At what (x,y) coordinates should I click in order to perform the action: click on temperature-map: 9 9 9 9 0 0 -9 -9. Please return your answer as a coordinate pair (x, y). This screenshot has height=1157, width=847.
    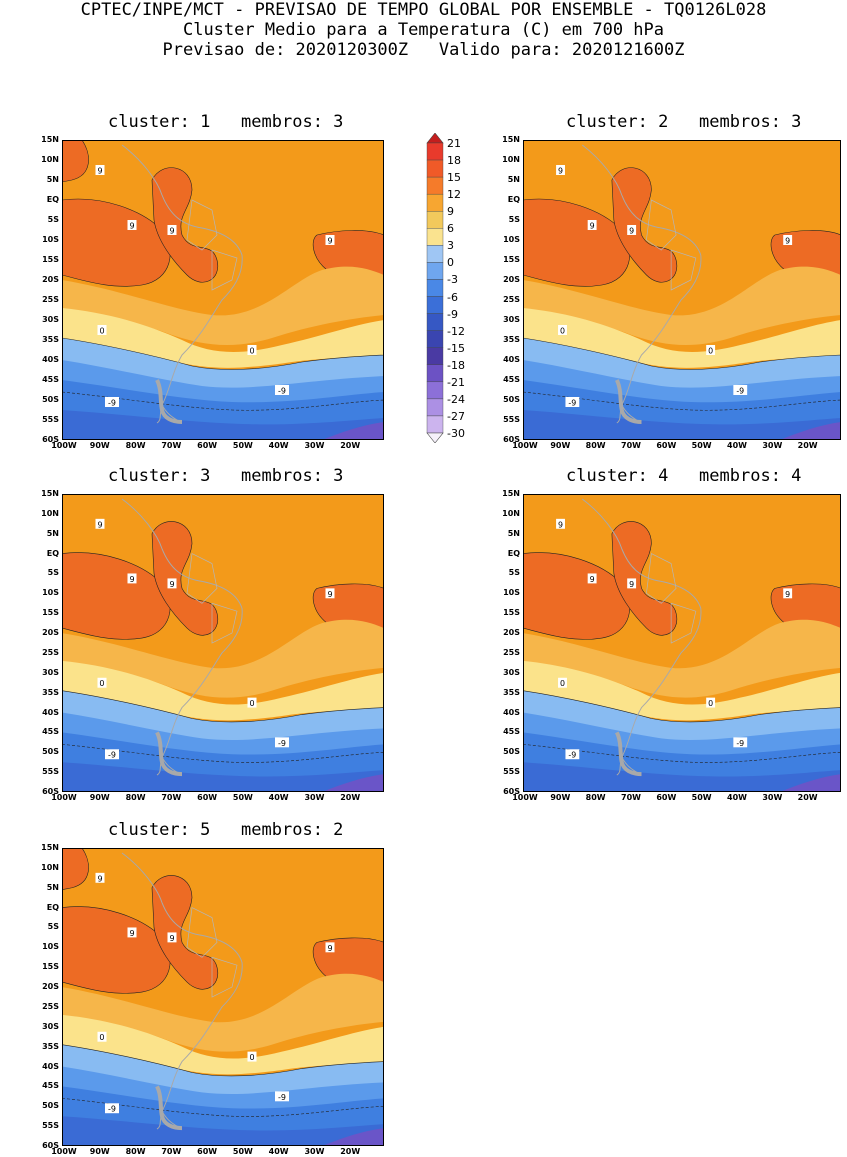
    Looking at the image, I should click on (223, 997).